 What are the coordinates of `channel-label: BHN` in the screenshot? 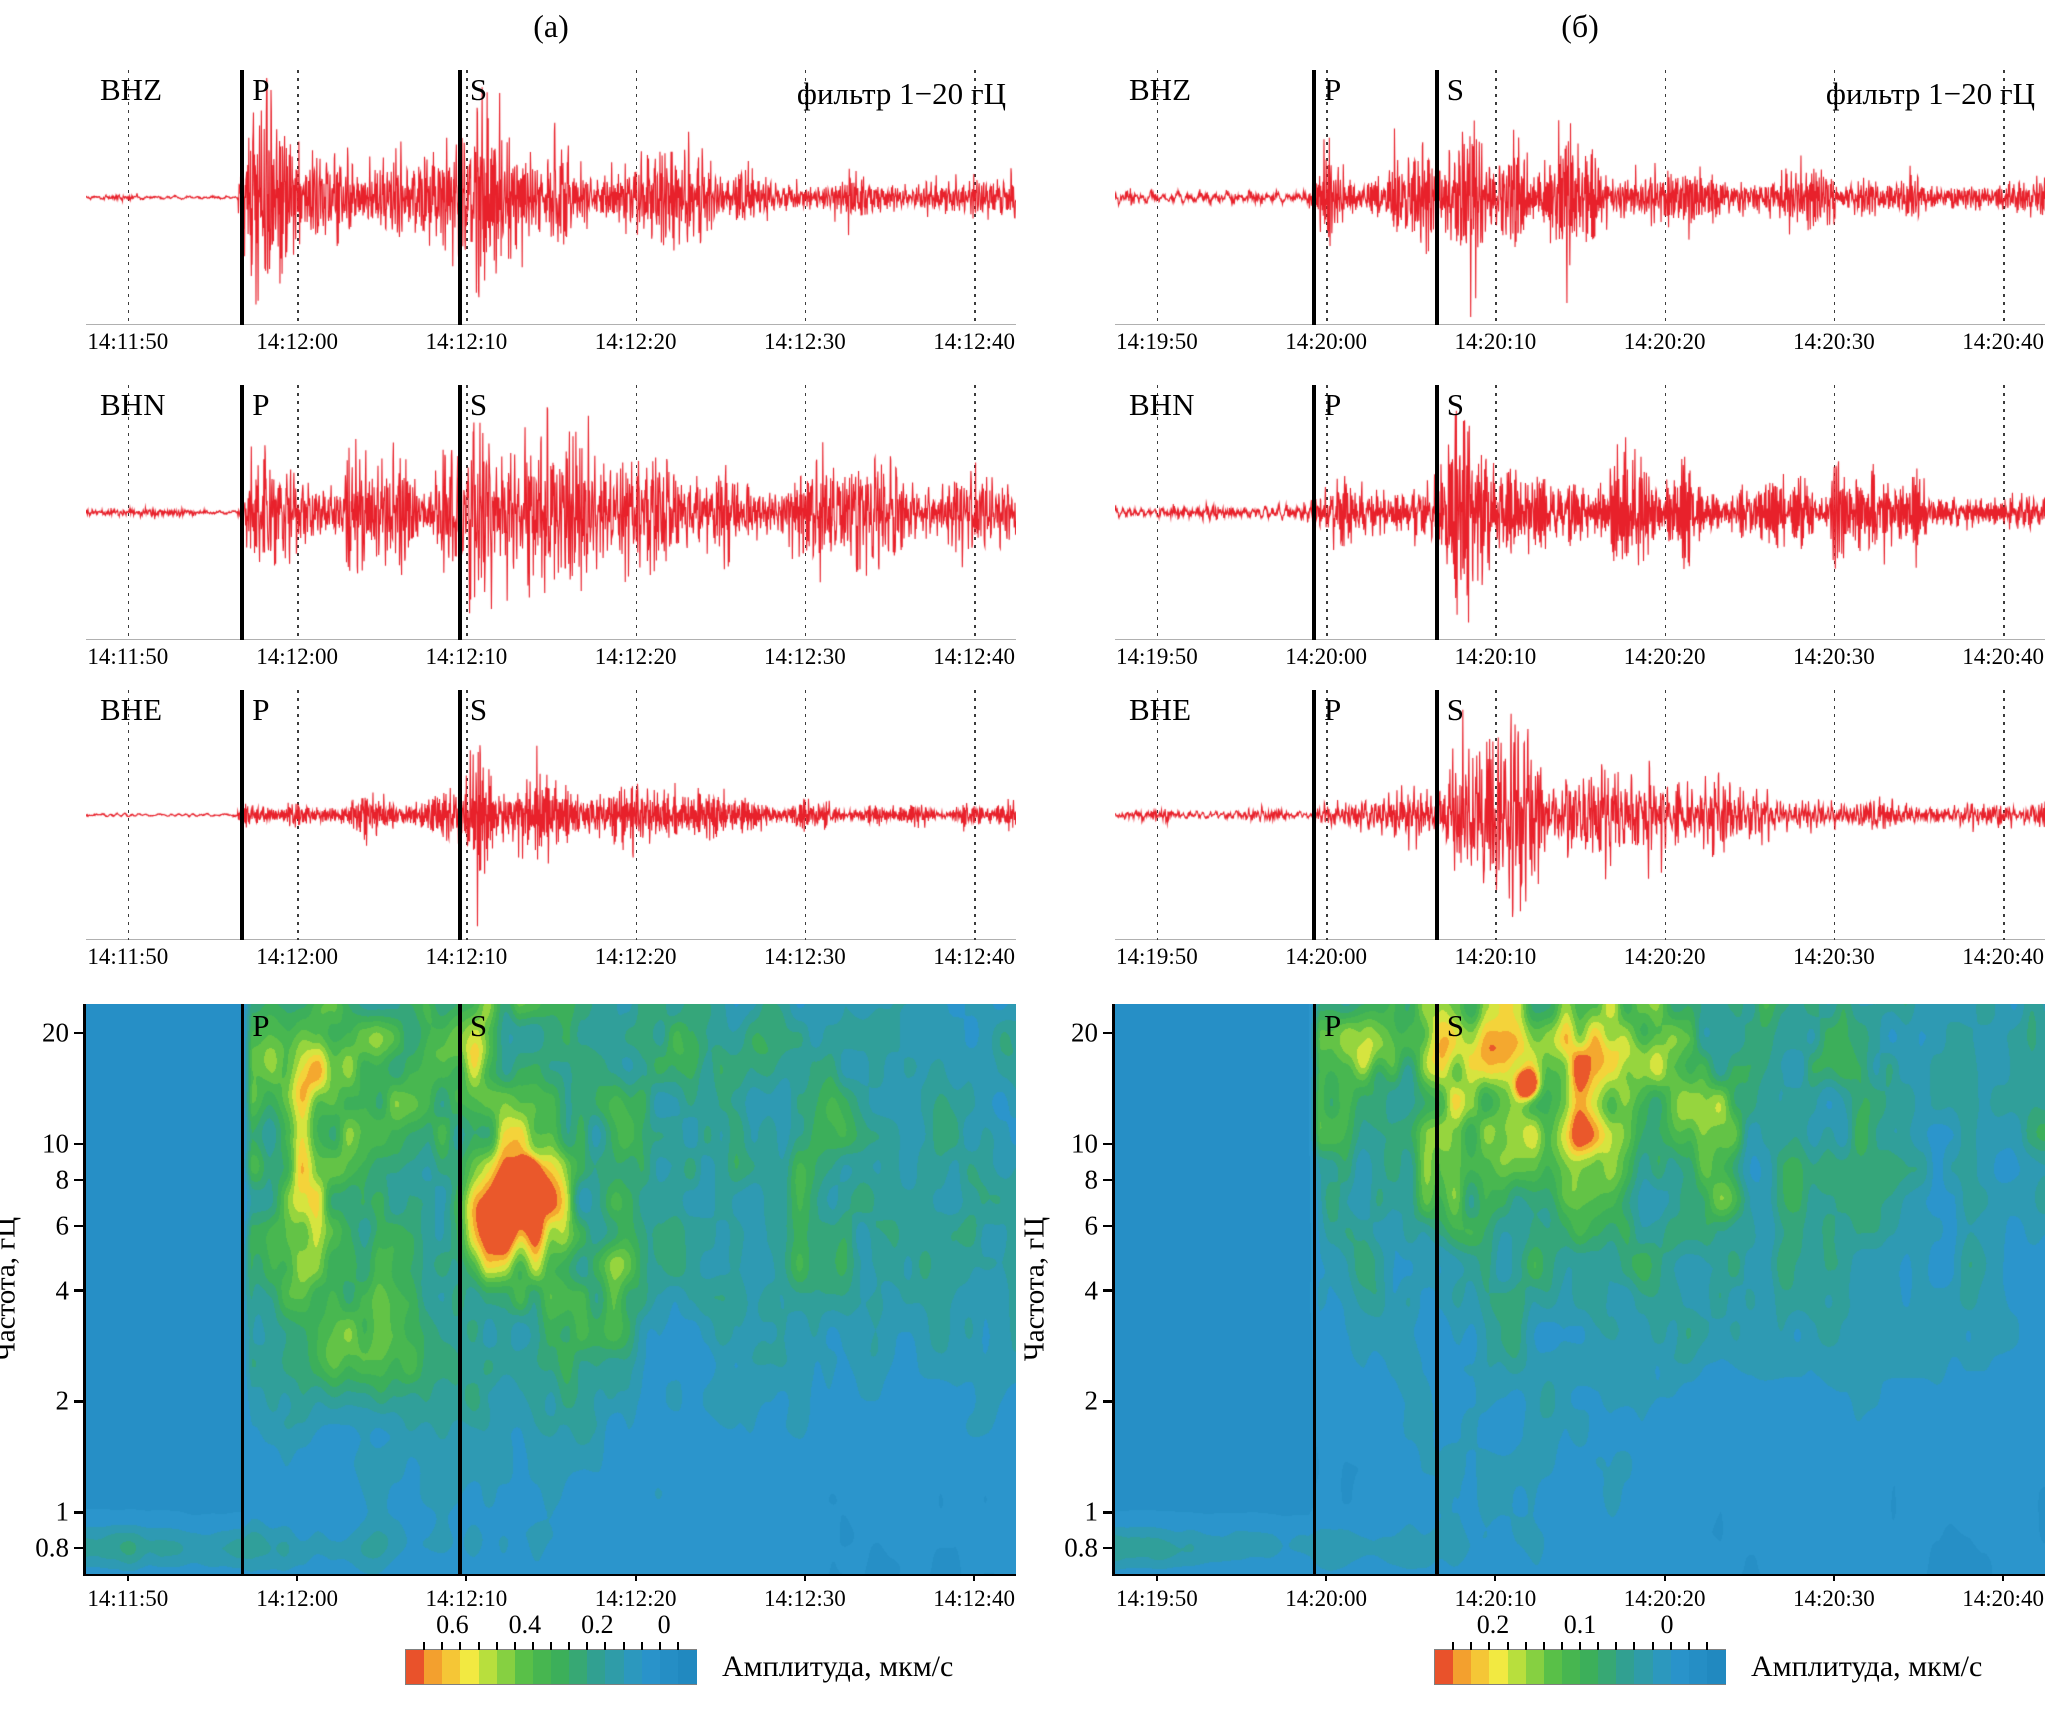 It's located at (1162, 404).